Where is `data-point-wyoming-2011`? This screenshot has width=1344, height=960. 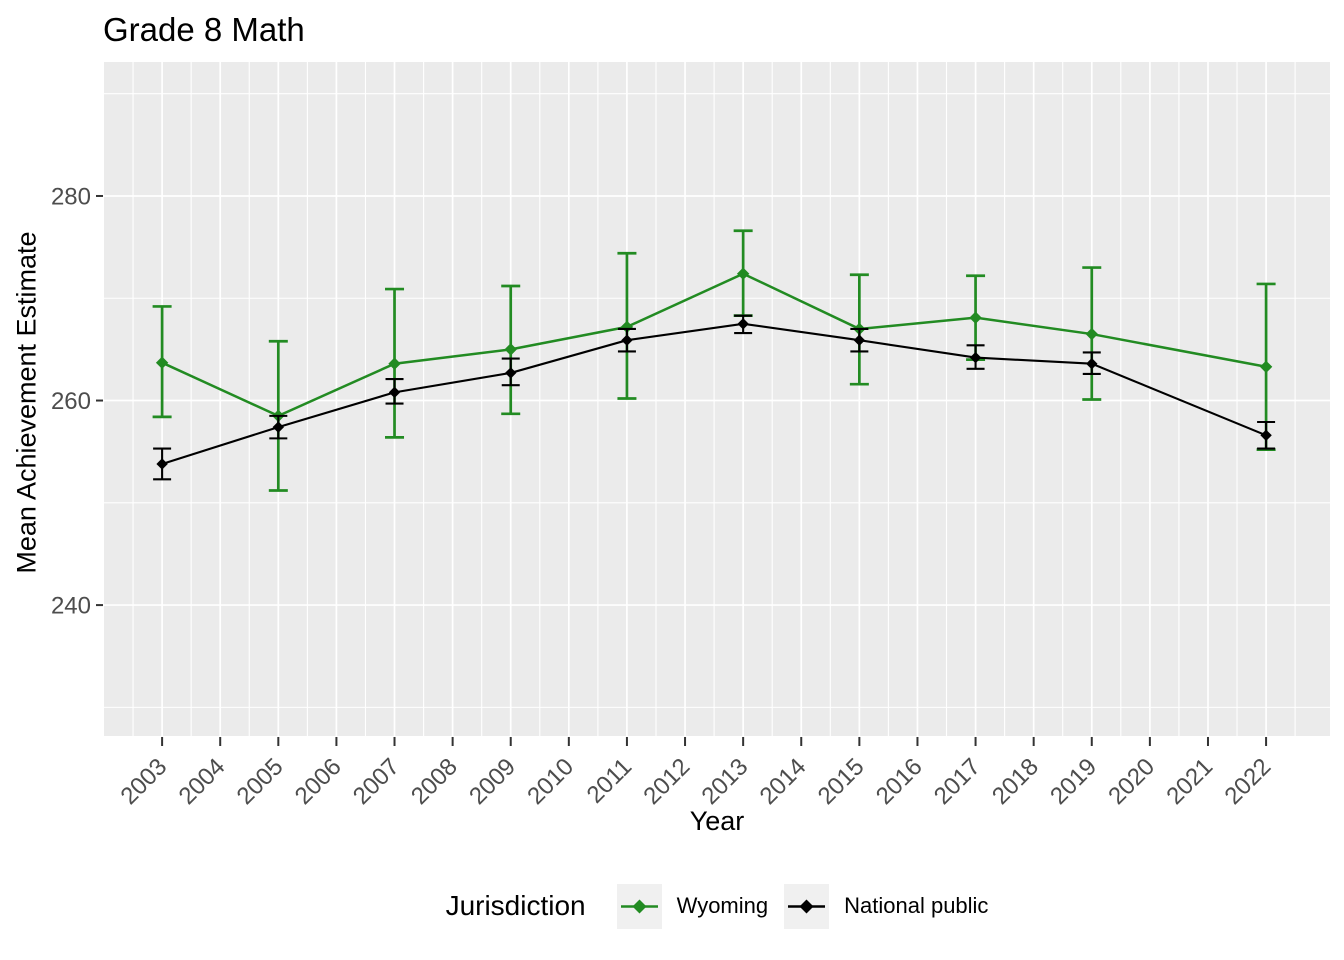
data-point-wyoming-2011 is located at coordinates (627, 327).